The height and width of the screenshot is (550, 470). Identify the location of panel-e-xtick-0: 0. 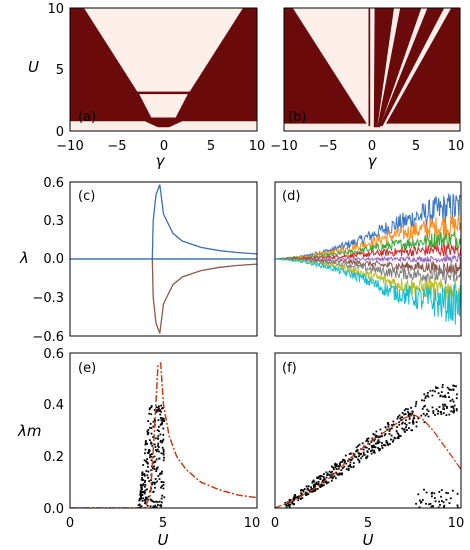
(70, 523).